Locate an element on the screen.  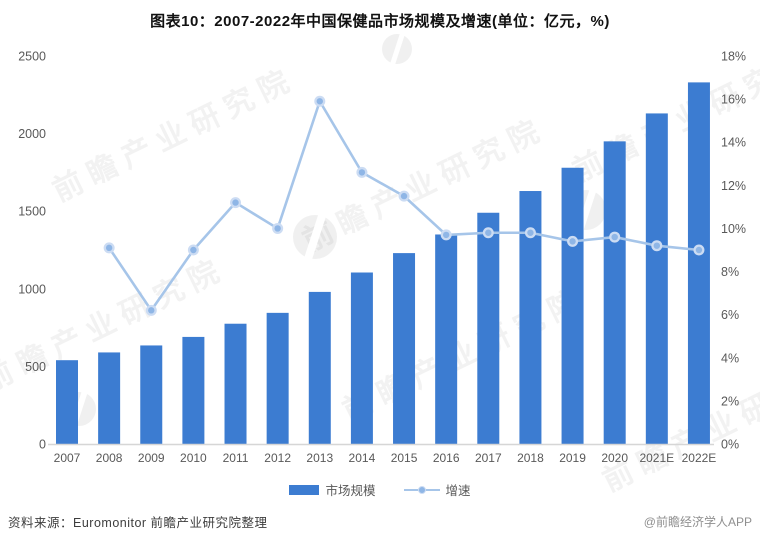
bar-2019 is located at coordinates (572, 305).